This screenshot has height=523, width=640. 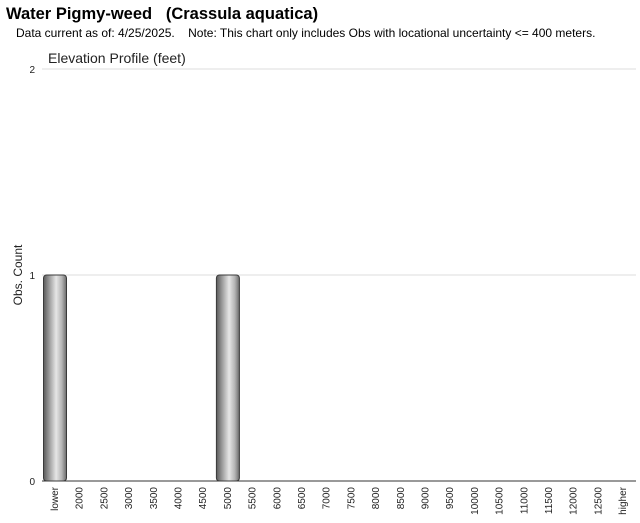 I want to click on x-tick-label: 4000, so click(x=179, y=498).